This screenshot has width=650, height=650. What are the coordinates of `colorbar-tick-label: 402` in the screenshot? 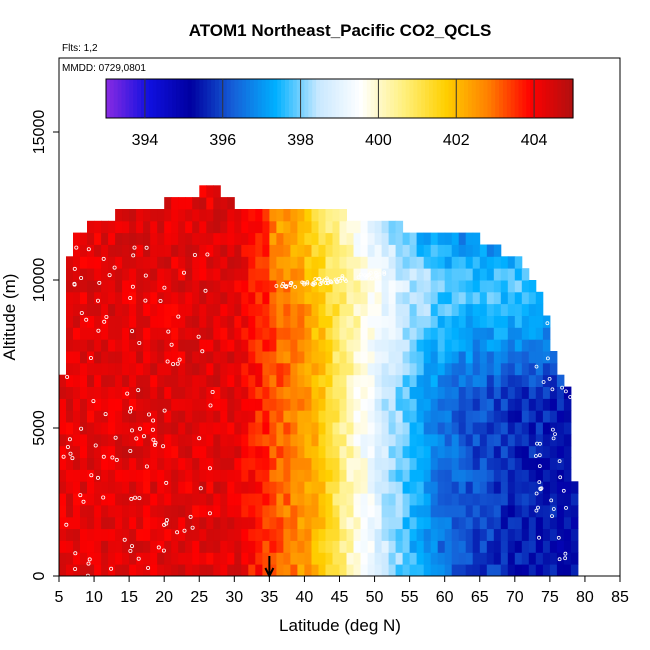 It's located at (456, 140).